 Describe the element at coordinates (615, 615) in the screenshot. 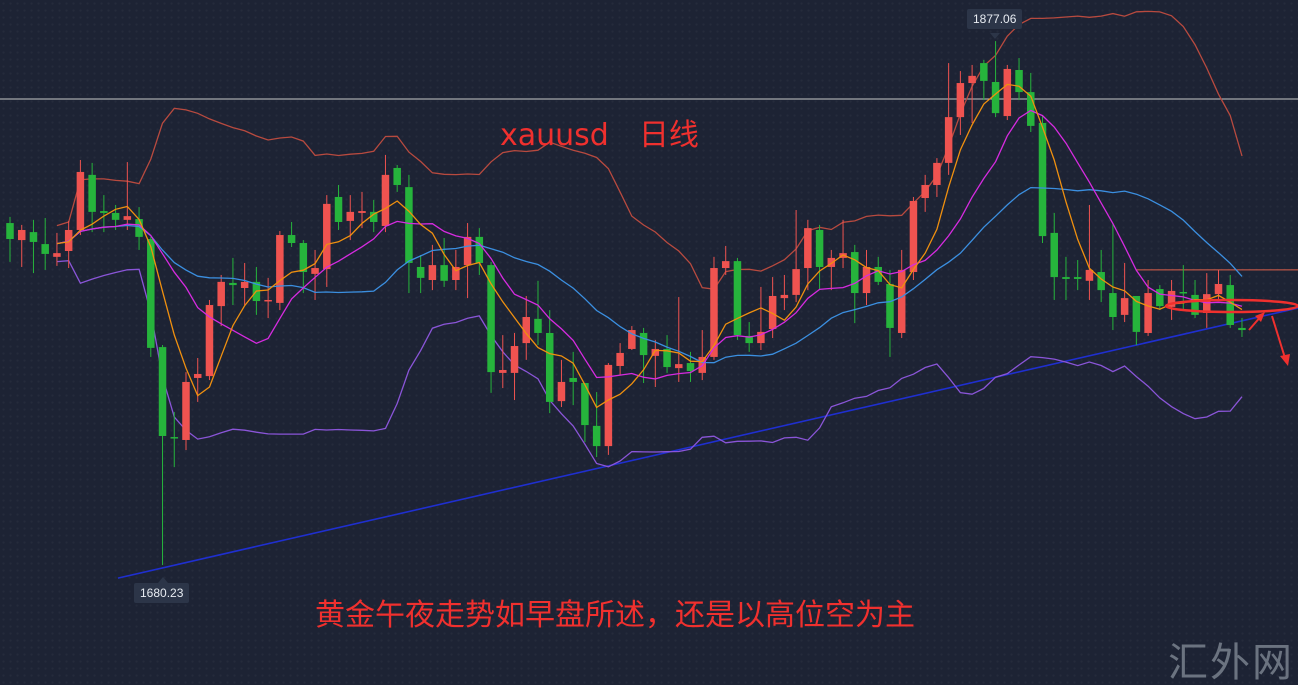

I see `annotation-text: 黄金午夜走势如早盘所述，还是以高位空为主` at that location.